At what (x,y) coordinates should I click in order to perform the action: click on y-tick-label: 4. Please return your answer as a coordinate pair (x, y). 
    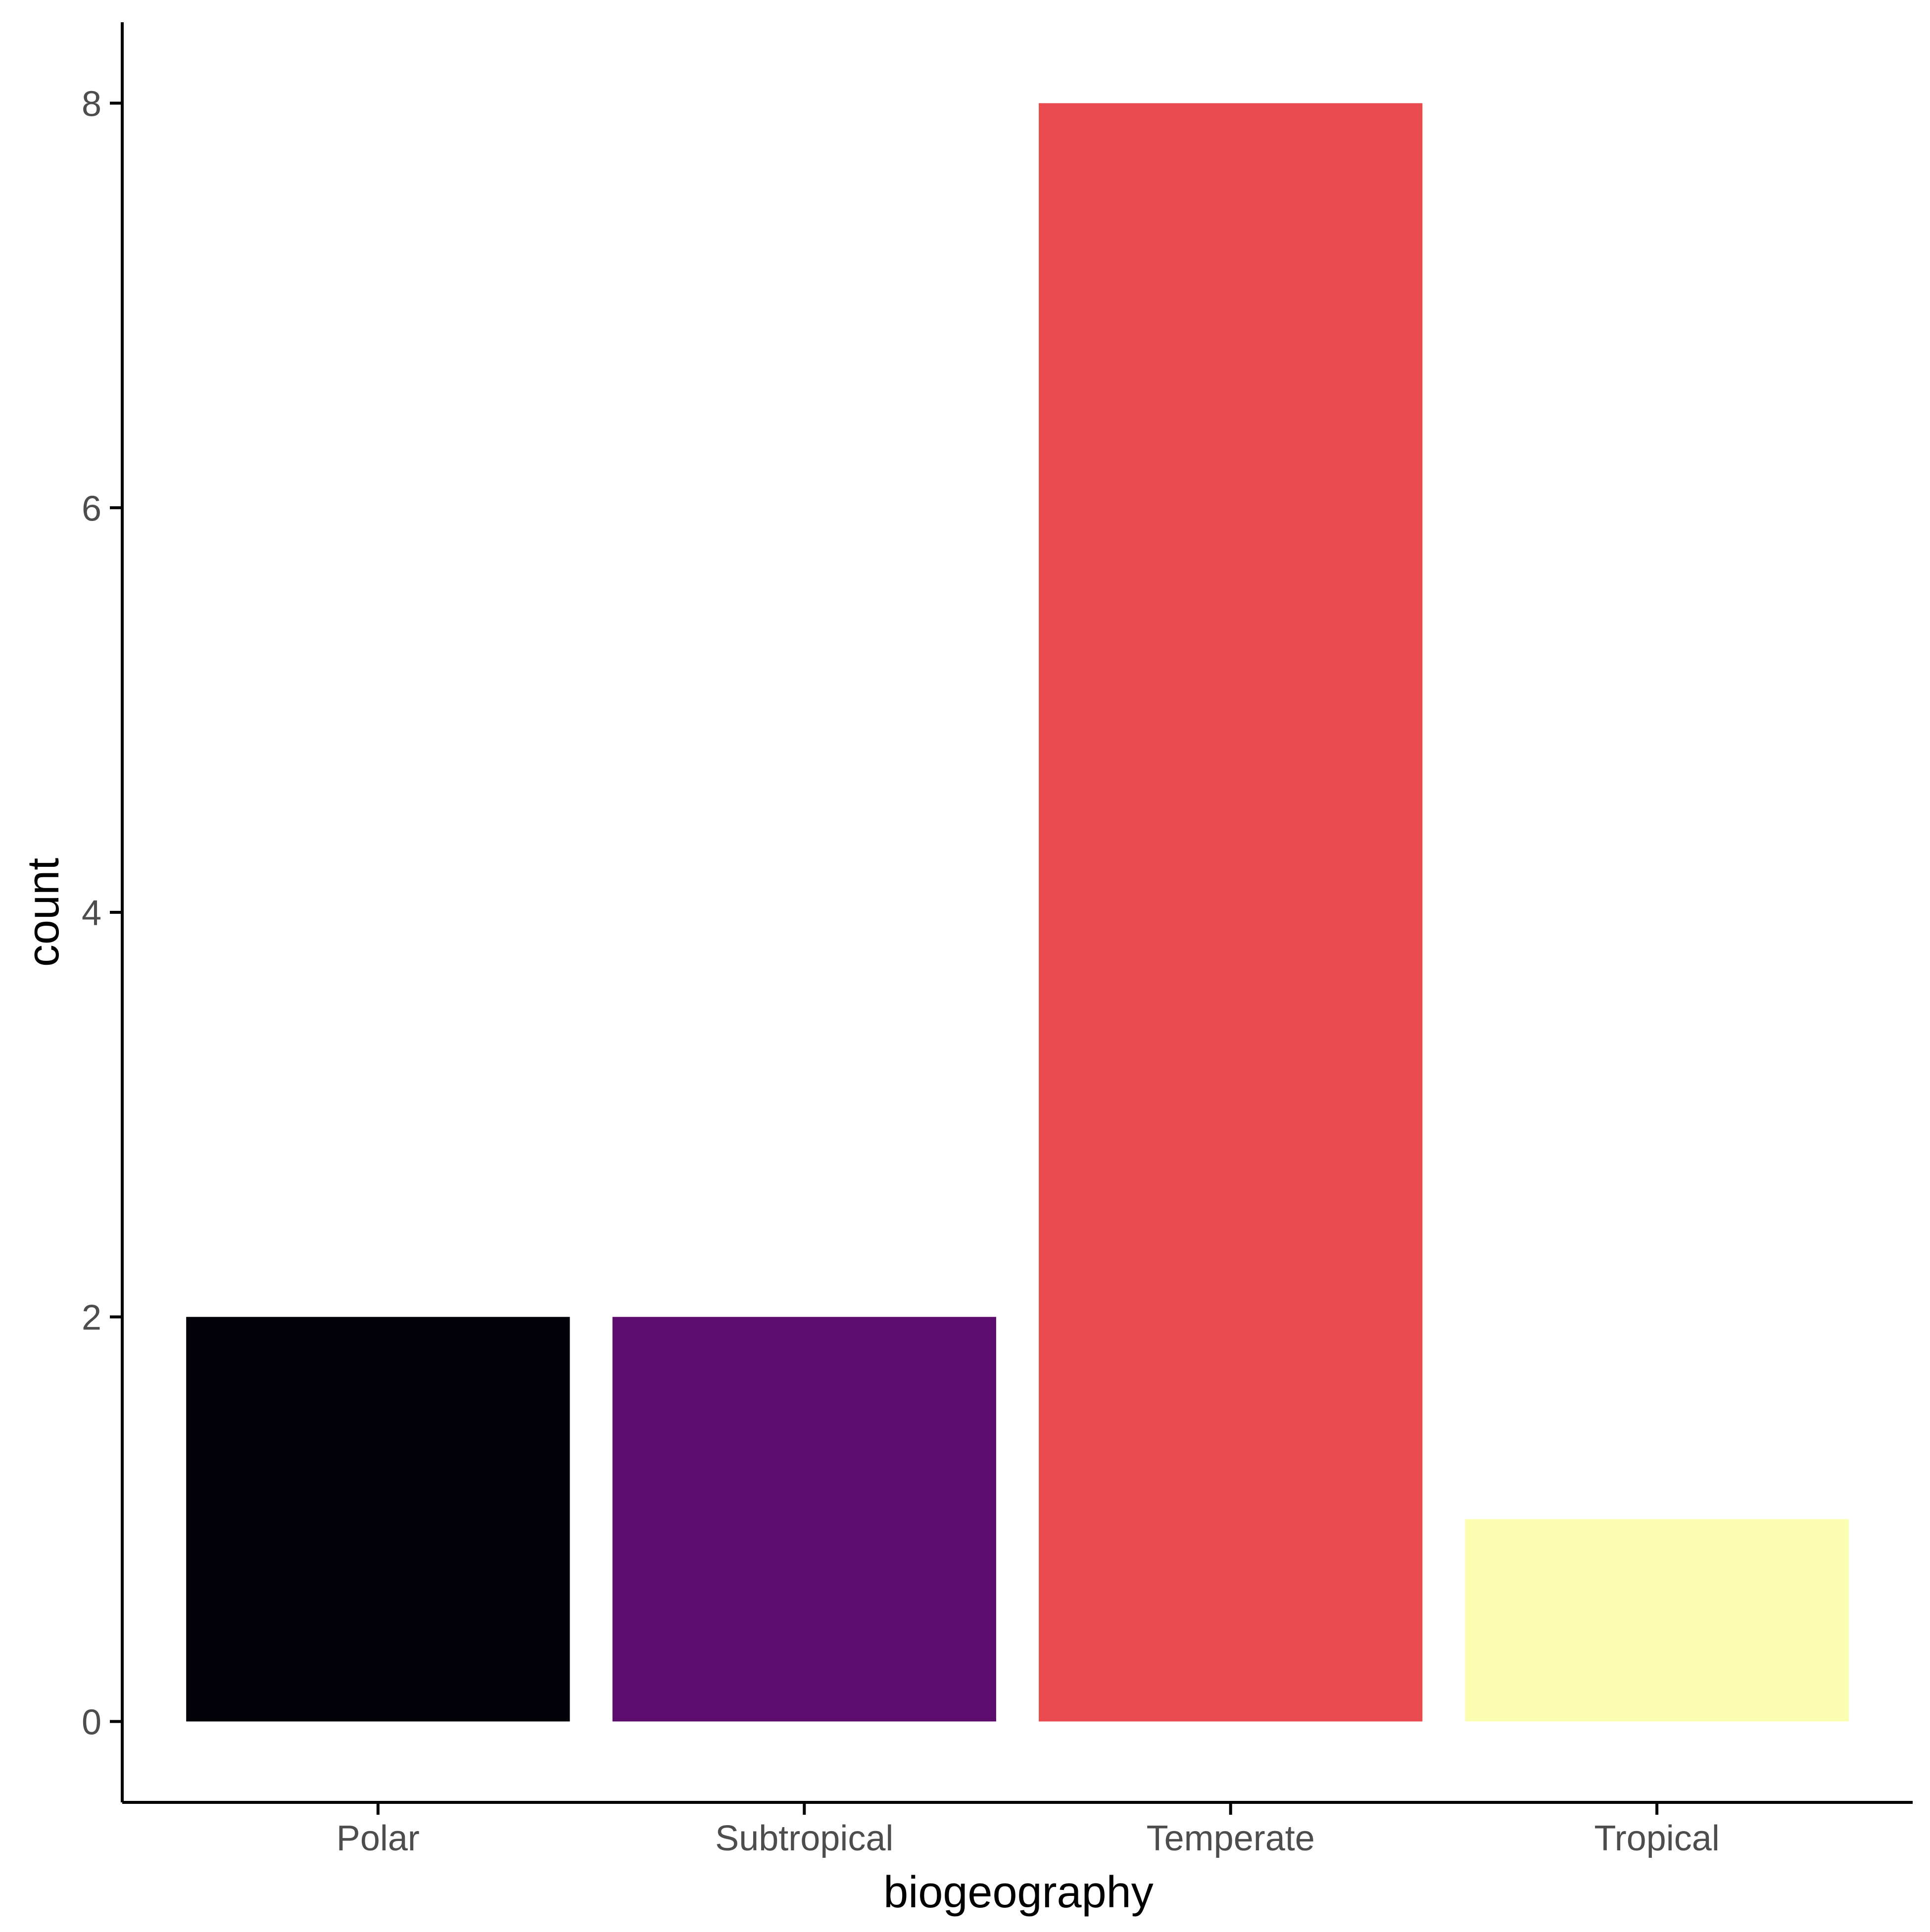
    Looking at the image, I should click on (92, 913).